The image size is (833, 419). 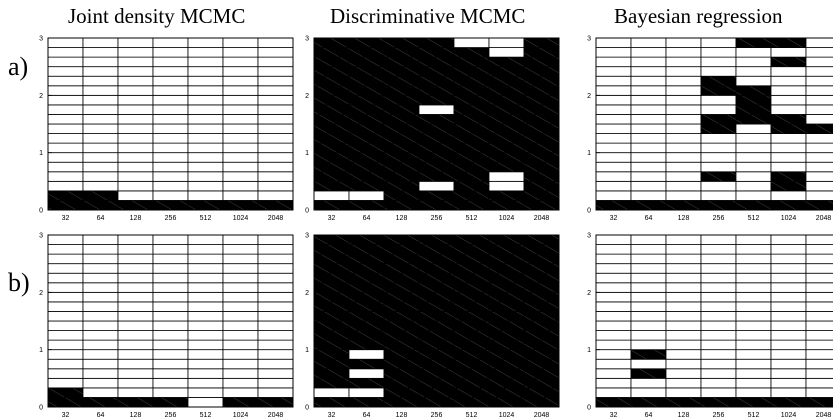 I want to click on y-tick-label: 1, so click(x=307, y=153).